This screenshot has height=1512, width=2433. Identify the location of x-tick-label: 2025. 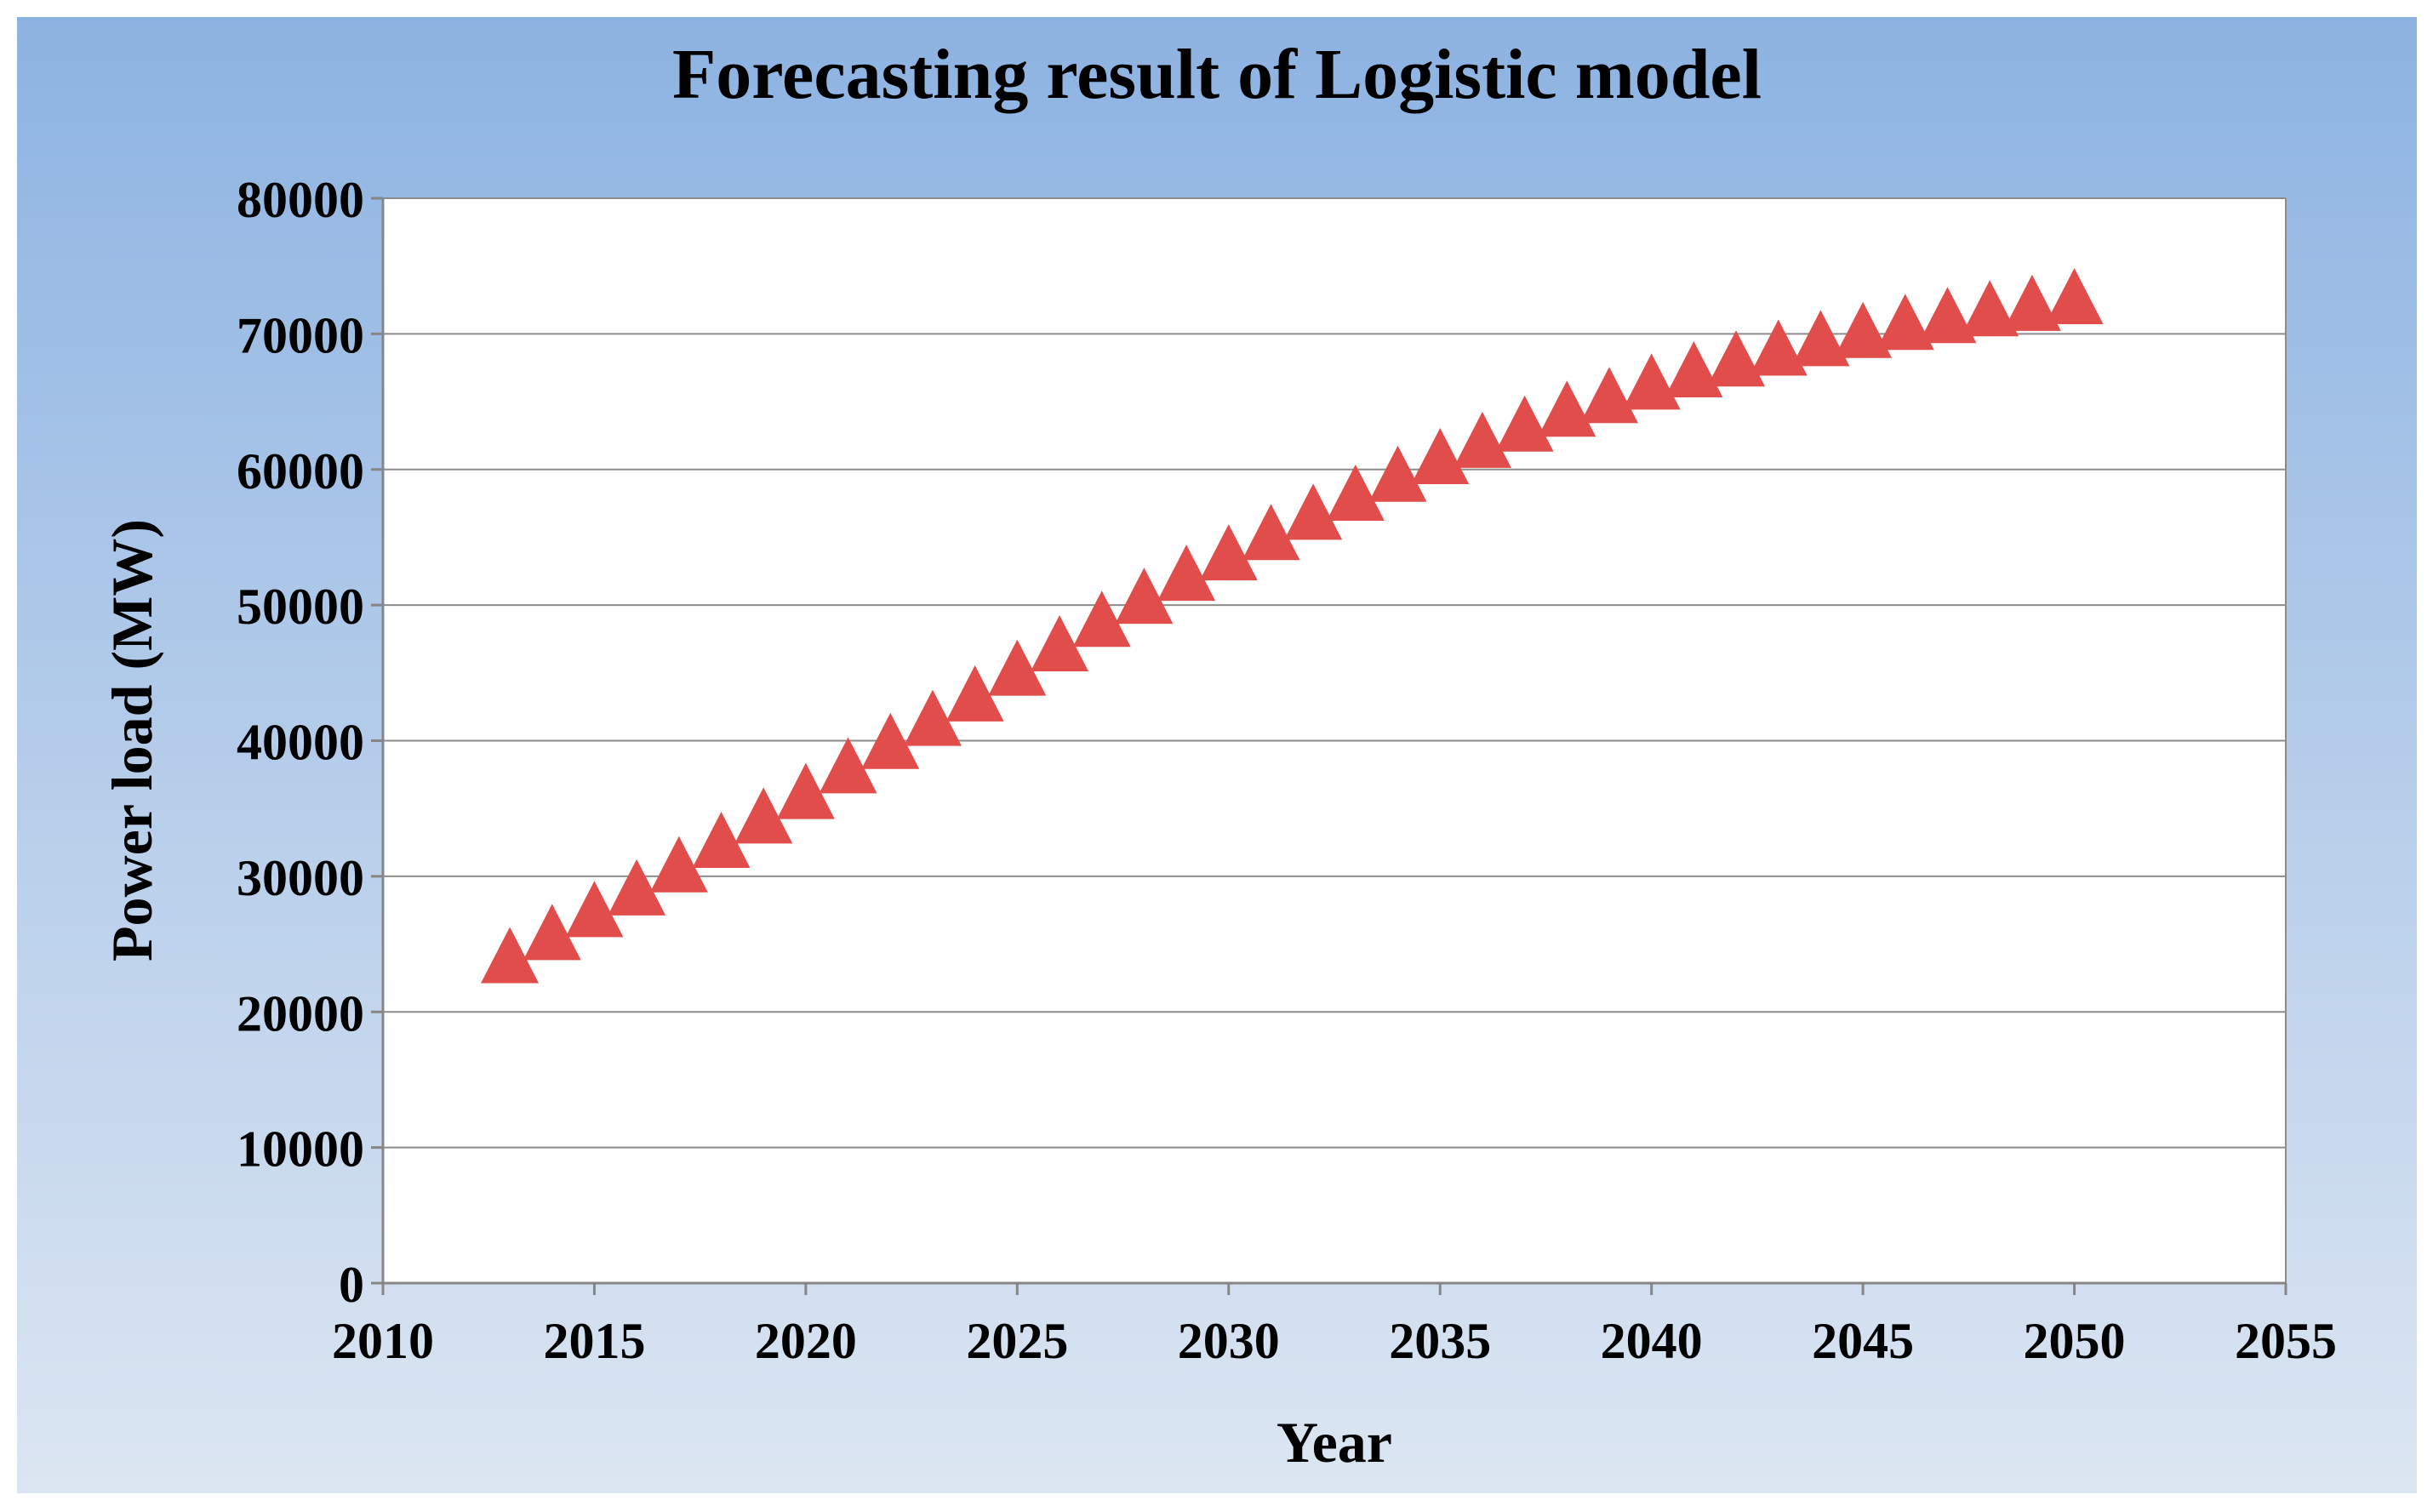
(1017, 1341).